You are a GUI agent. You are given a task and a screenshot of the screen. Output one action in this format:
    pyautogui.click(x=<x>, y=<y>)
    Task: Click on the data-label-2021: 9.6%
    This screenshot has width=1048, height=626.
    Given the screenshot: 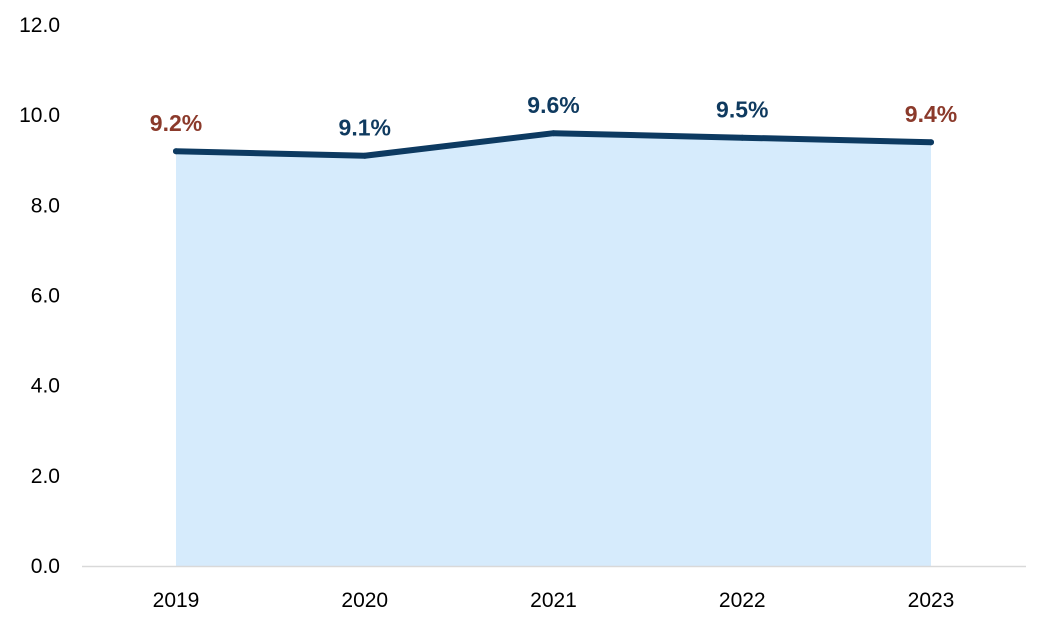 What is the action you would take?
    pyautogui.click(x=553, y=105)
    